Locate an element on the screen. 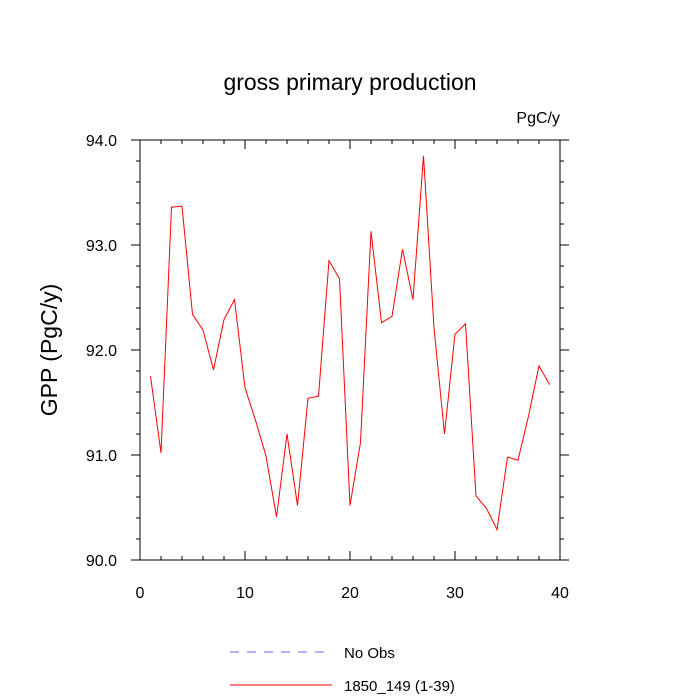 Image resolution: width=700 pixels, height=700 pixels. units-label: PgC/y is located at coordinates (538, 118).